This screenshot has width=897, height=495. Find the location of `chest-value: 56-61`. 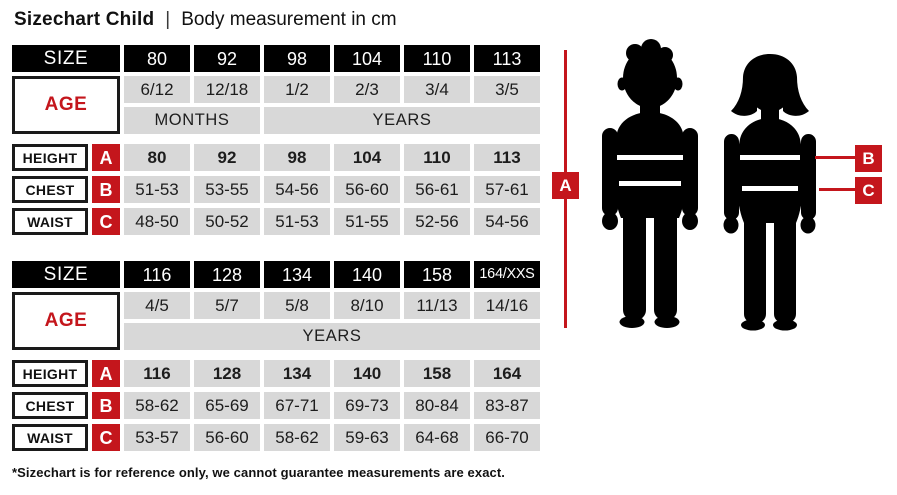

chest-value: 56-61 is located at coordinates (437, 189).